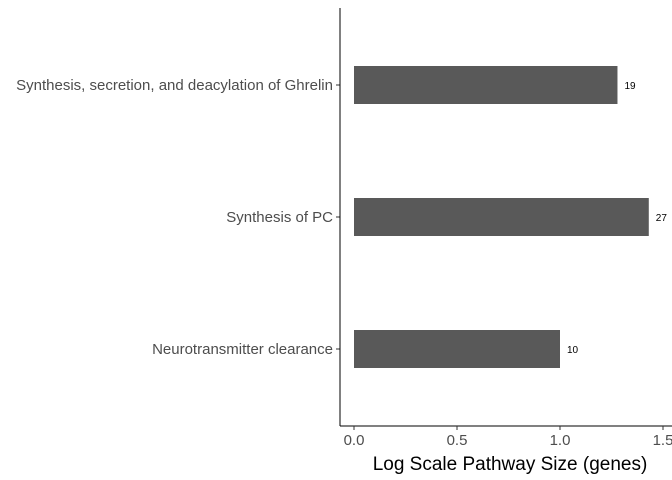 This screenshot has width=672, height=480. Describe the element at coordinates (630, 86) in the screenshot. I see `data-label: 19` at that location.